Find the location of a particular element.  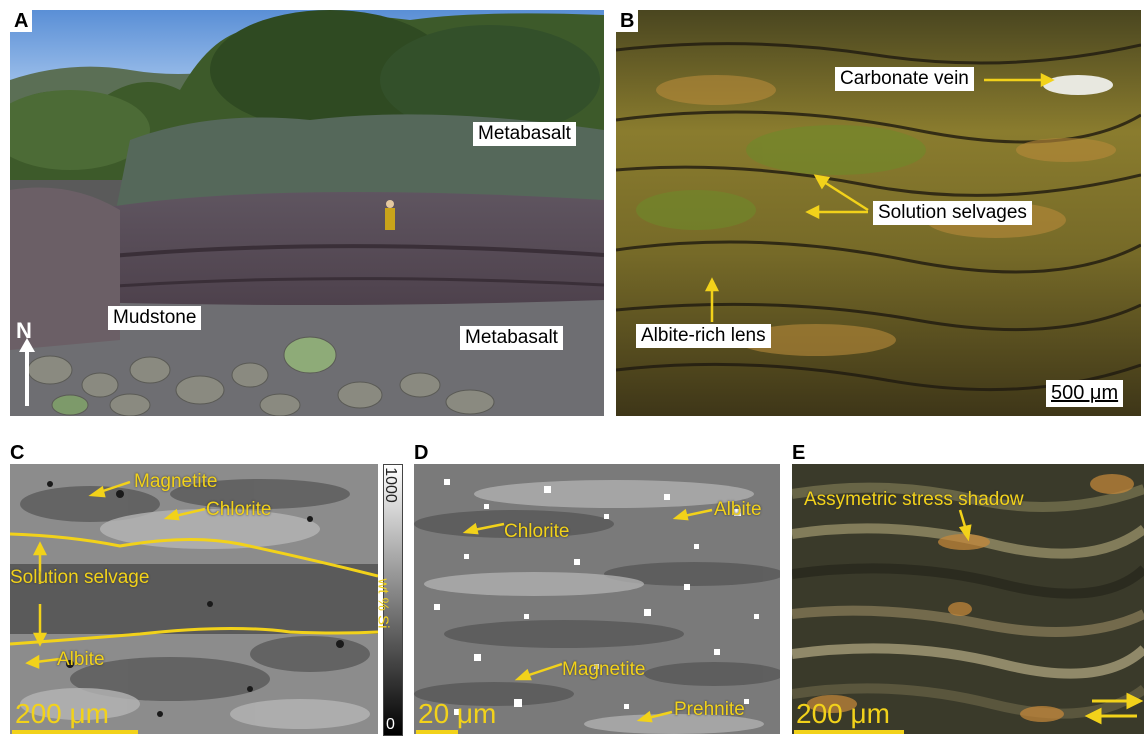

label-carbonate-vein: Carbonate vein is located at coordinates (904, 79).